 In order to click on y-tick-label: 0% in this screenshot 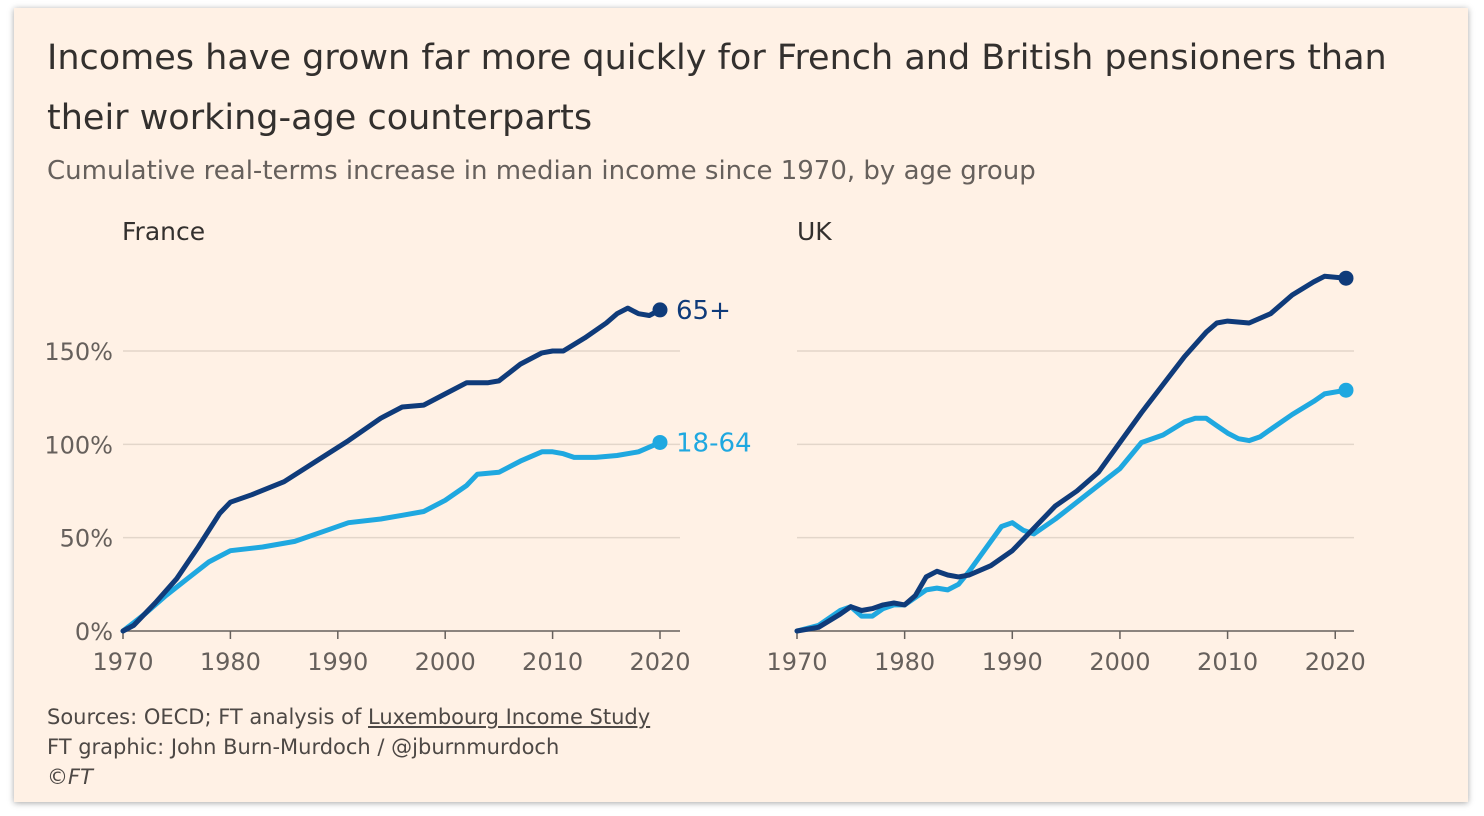, I will do `click(94, 632)`.